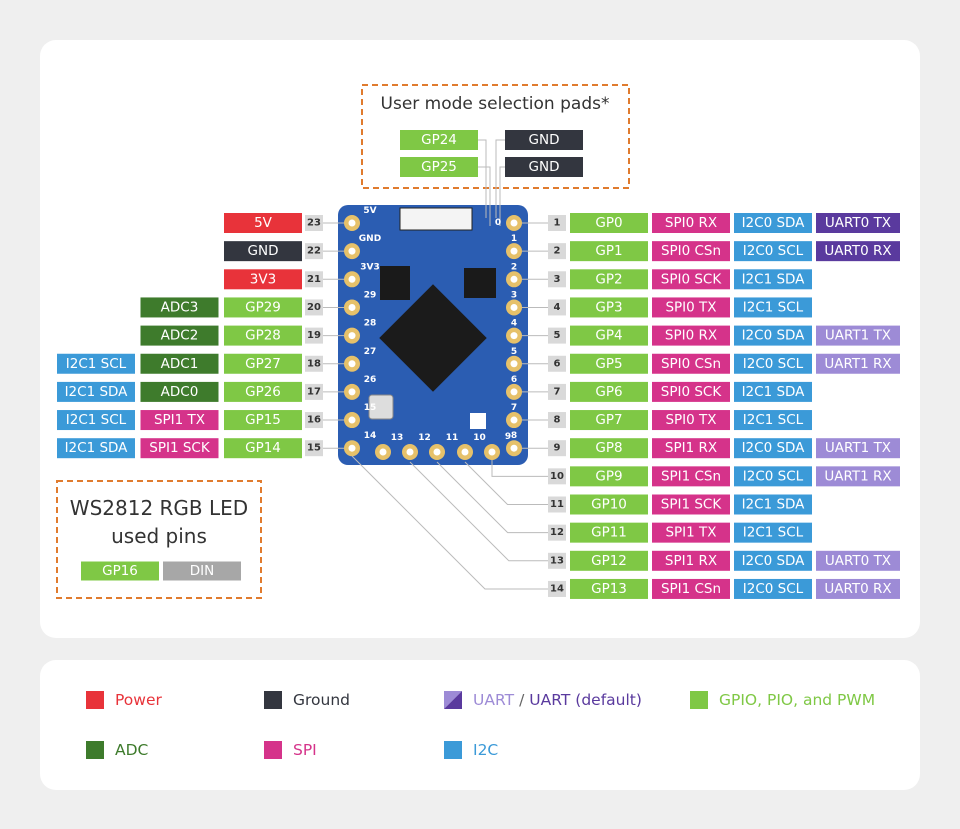 Image resolution: width=960 pixels, height=829 pixels. Describe the element at coordinates (608, 448) in the screenshot. I see `label-text: GP8` at that location.